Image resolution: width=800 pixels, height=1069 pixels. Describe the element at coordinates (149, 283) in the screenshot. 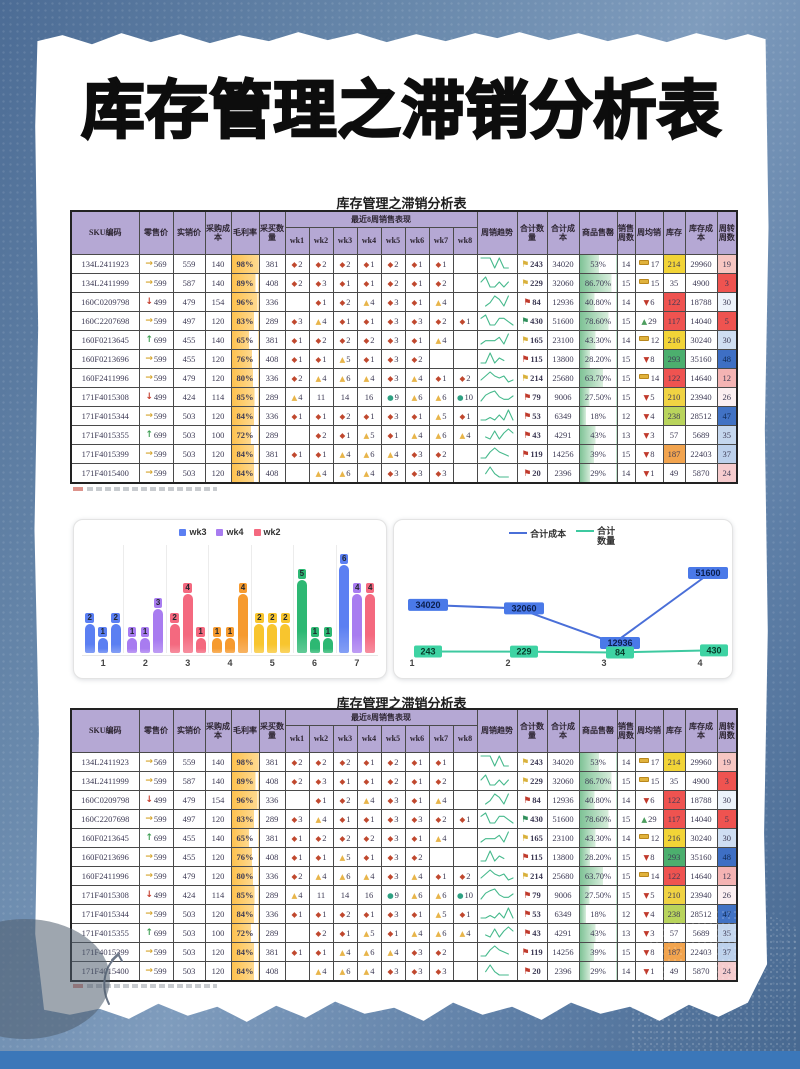

I see `arrow-right-icon: →` at that location.